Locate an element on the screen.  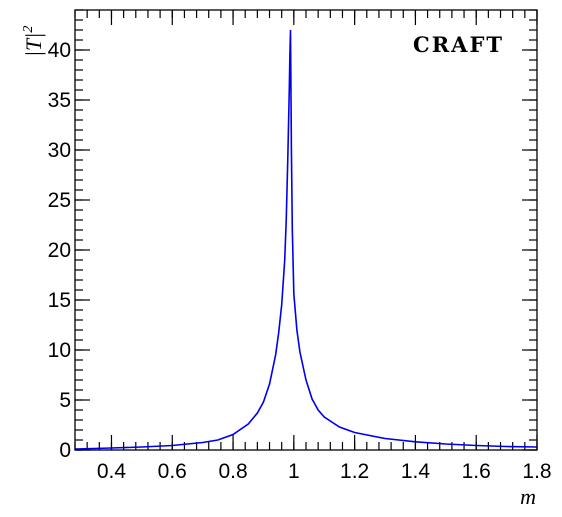
y-tick-label: 40 is located at coordinates (59, 50).